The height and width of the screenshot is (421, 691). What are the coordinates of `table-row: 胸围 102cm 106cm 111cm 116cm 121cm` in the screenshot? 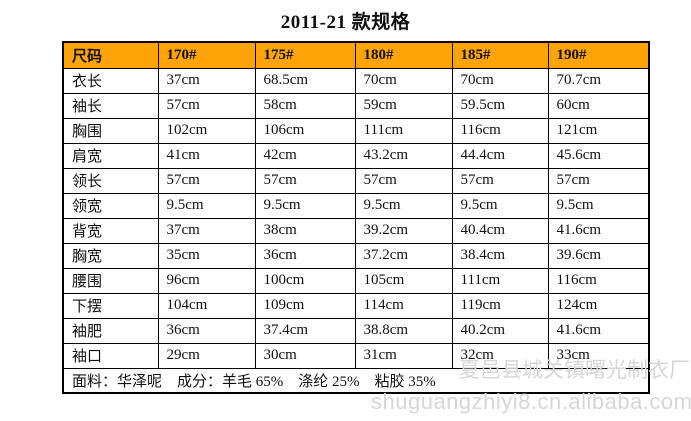 It's located at (356, 130).